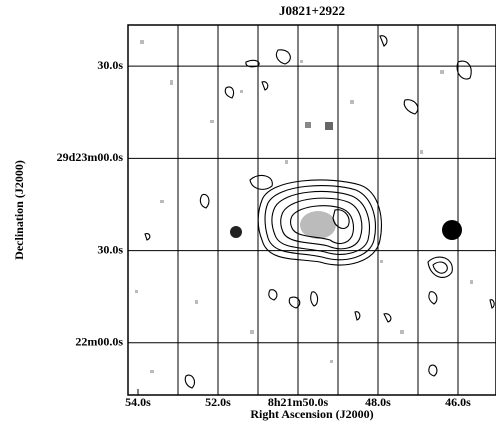  I want to click on y-tick-label: 29d23m00.0s, so click(90, 157).